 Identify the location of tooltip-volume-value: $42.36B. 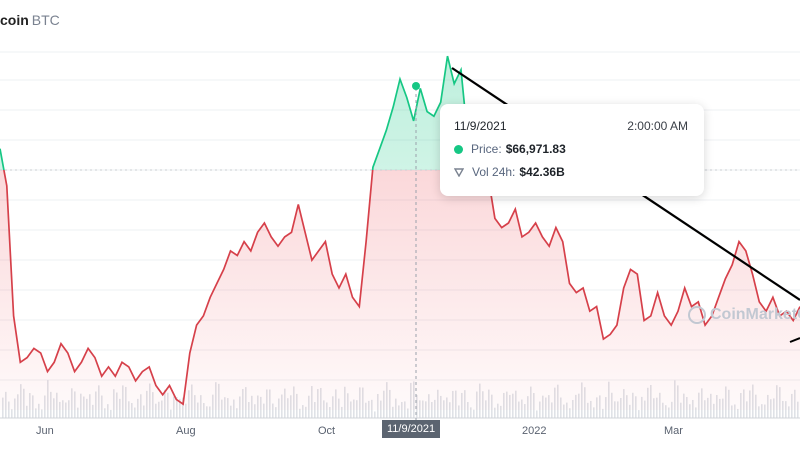
(542, 172).